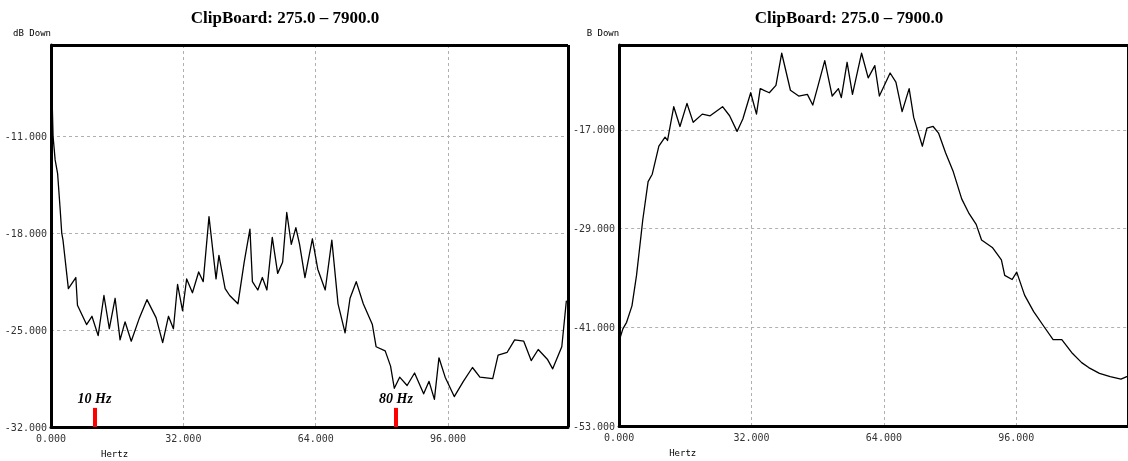 This screenshot has width=1128, height=461. Describe the element at coordinates (25, 233) in the screenshot. I see `y-tick-label: -18.000` at that location.